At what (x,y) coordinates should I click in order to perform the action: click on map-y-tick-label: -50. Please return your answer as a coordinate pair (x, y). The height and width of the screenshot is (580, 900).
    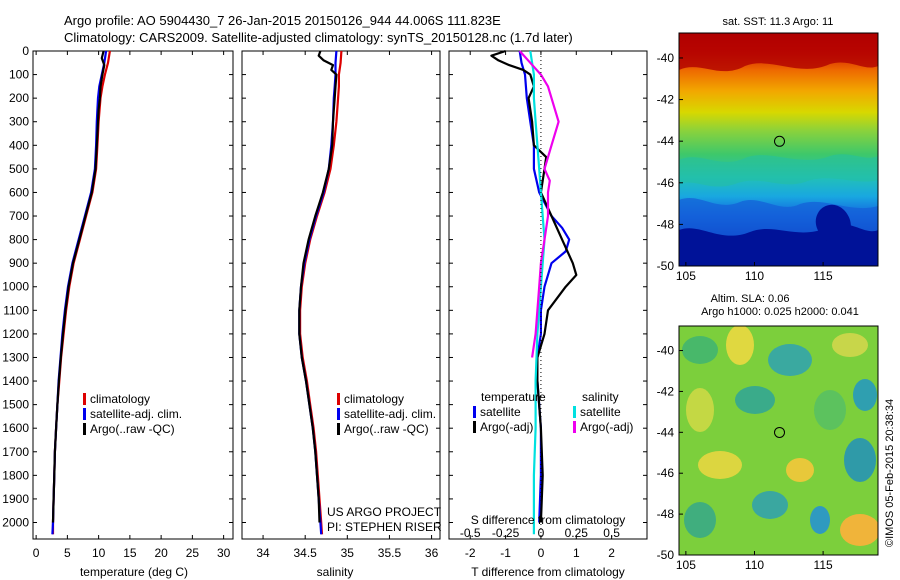
    Looking at the image, I should click on (666, 266).